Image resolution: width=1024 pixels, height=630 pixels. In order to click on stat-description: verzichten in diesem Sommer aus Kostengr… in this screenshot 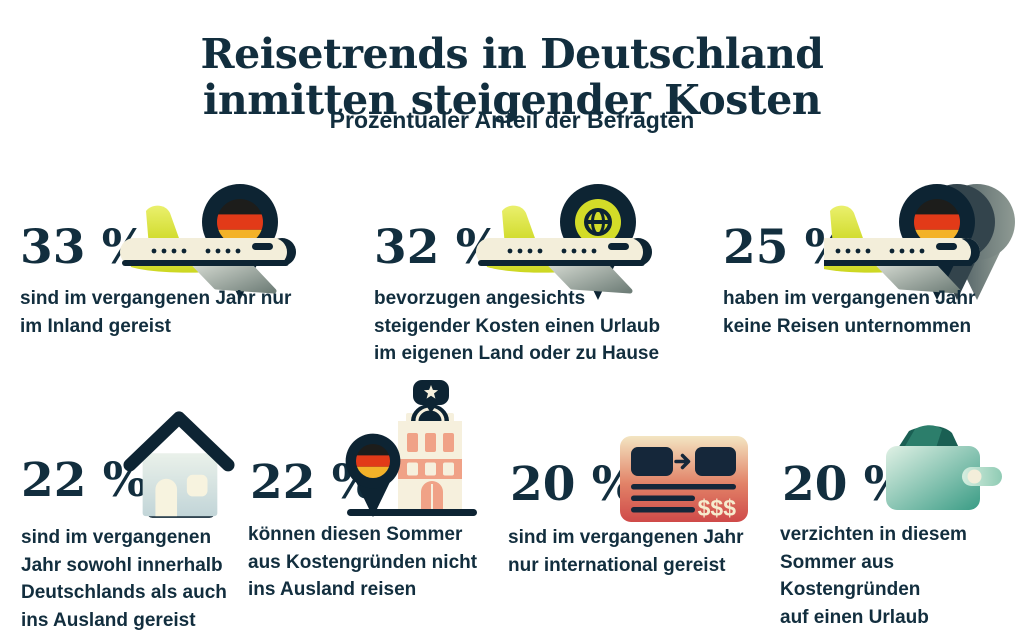, I will do `click(873, 576)`.